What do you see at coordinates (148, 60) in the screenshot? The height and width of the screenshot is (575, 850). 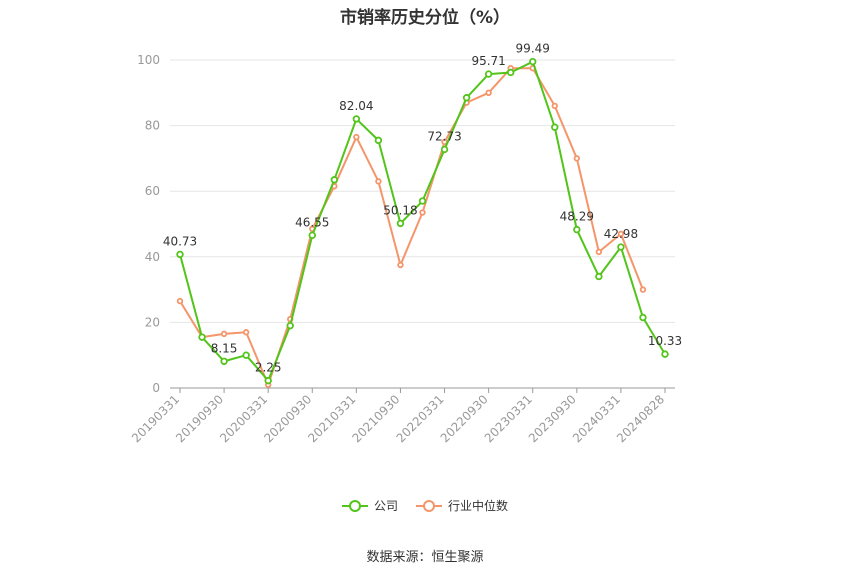 I see `y-tick-label: 100` at bounding box center [148, 60].